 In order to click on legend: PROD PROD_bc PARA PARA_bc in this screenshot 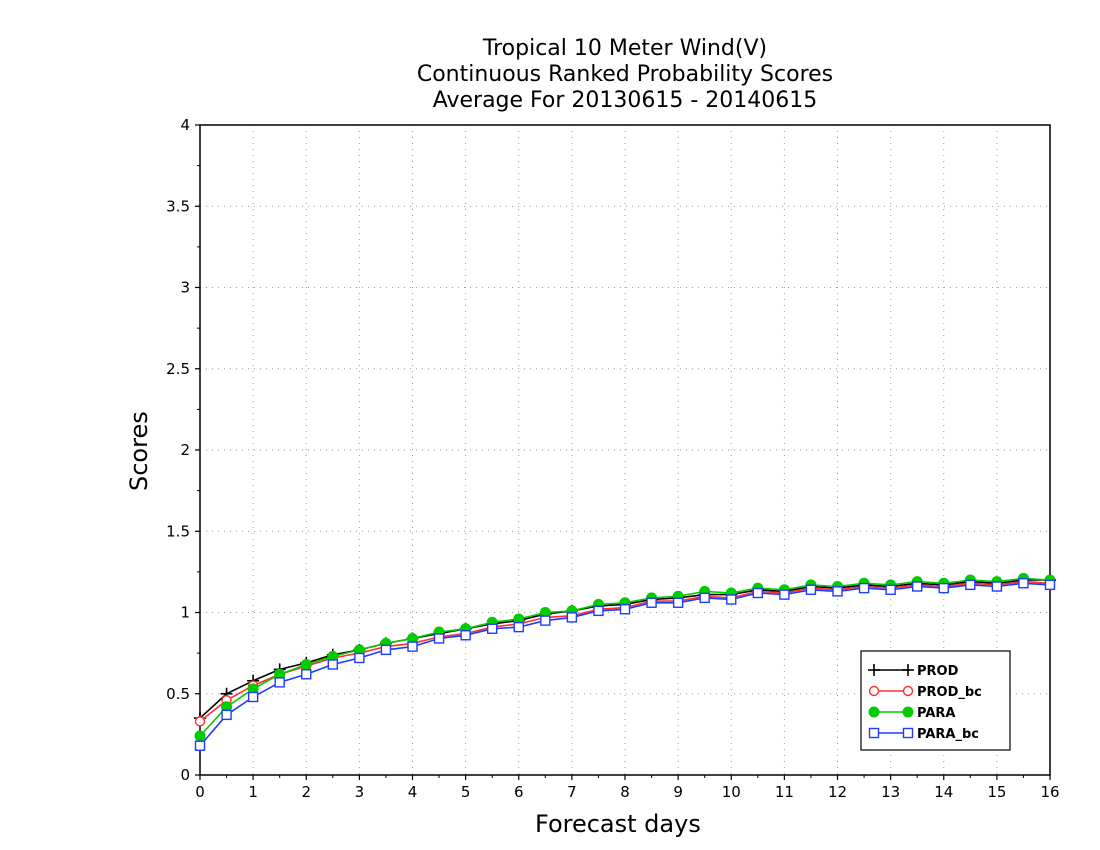, I will do `click(935, 700)`.